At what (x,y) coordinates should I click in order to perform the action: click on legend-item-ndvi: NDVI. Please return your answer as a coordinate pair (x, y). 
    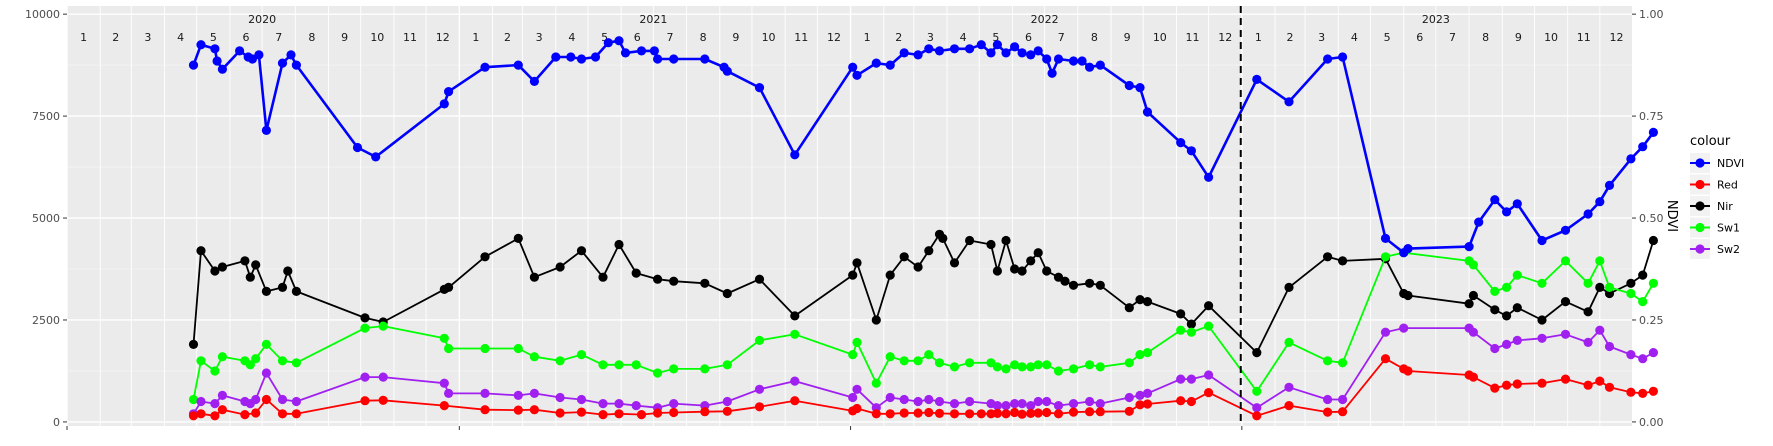
    Looking at the image, I should click on (1717, 163).